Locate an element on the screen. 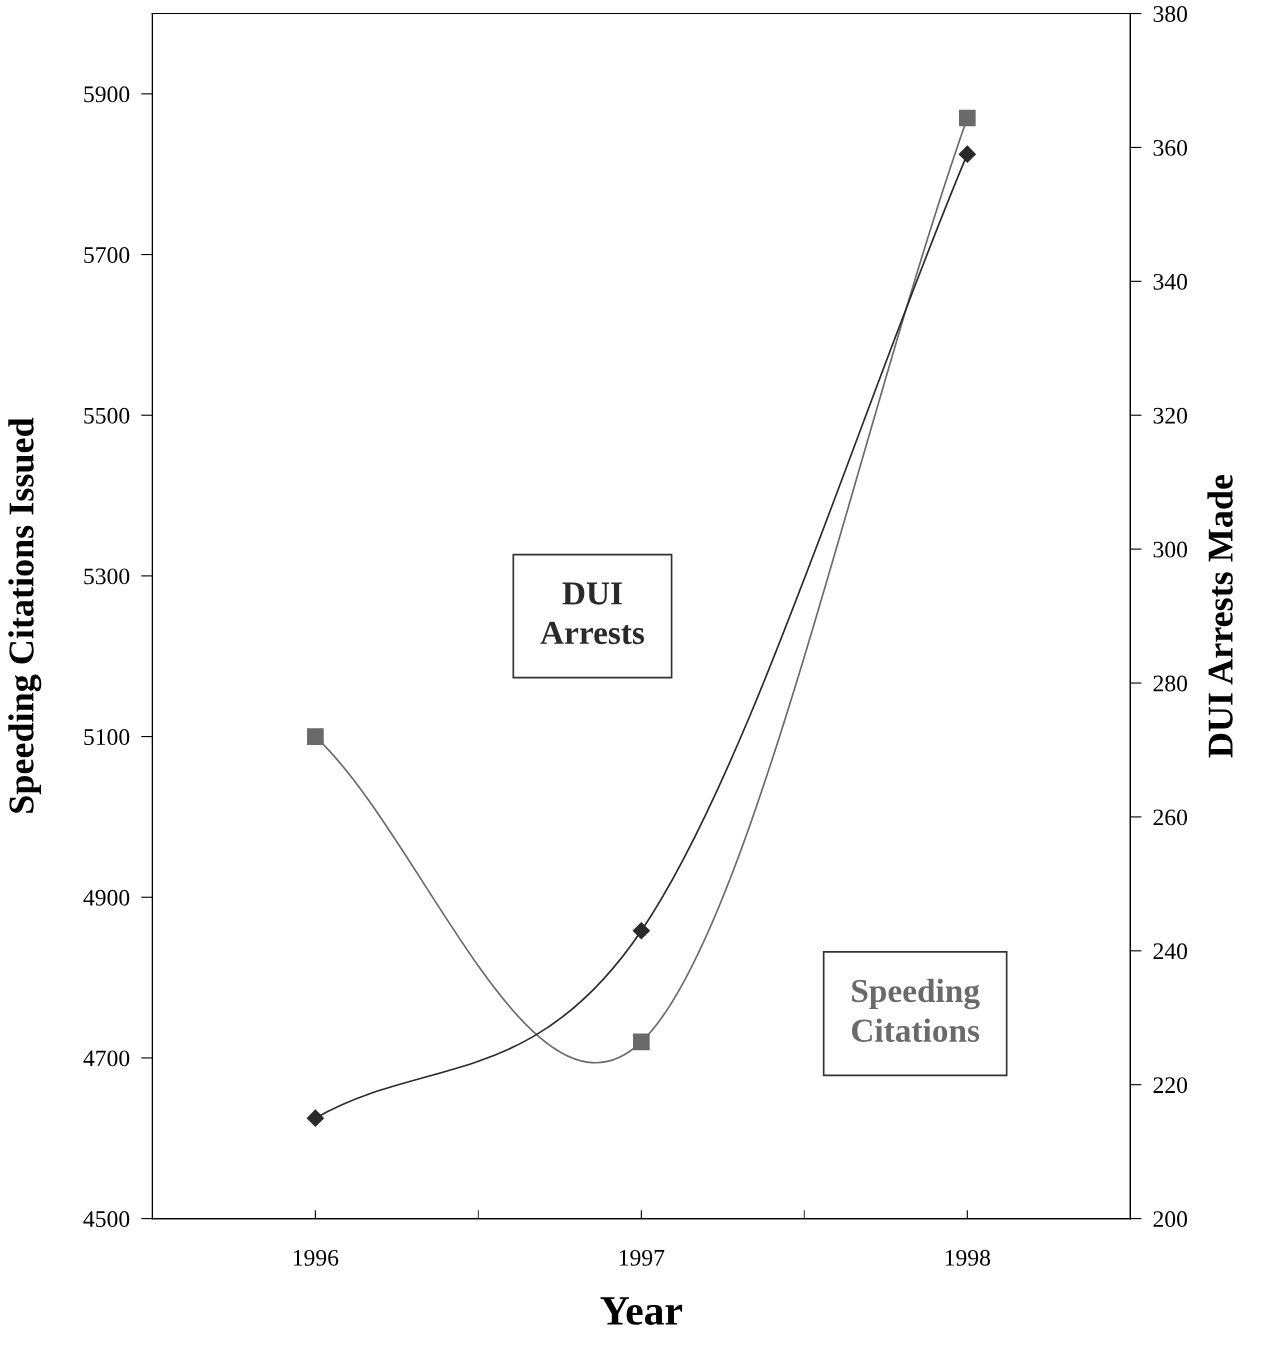  y2-tick-label: 320 is located at coordinates (1170, 415).